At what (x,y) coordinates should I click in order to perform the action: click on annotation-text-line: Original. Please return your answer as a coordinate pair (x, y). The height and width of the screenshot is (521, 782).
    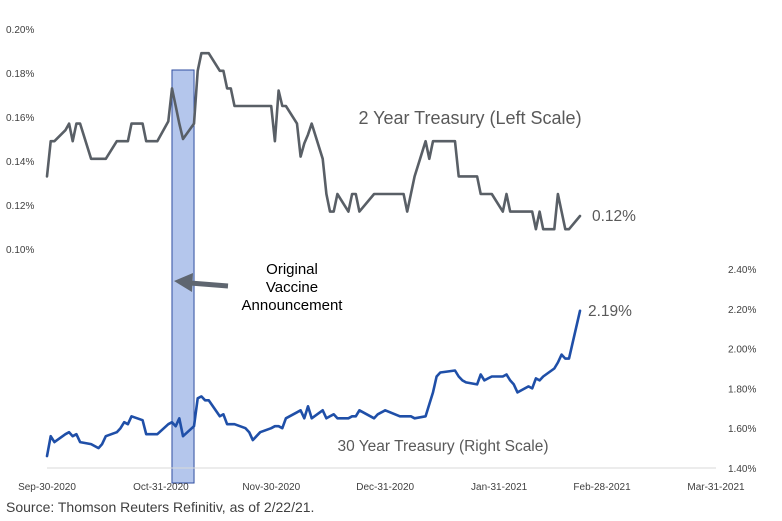
    Looking at the image, I should click on (292, 269).